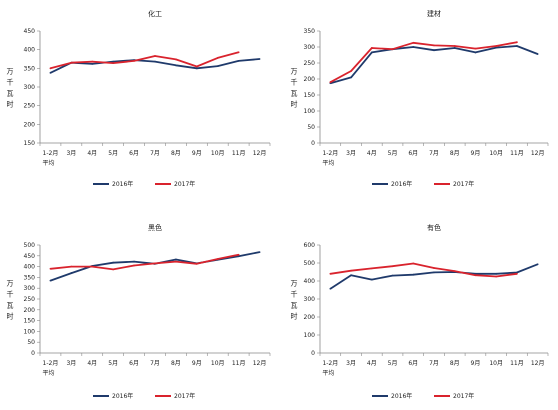 This screenshot has width=558, height=410. I want to click on y-tick-label: 500, so click(310, 263).